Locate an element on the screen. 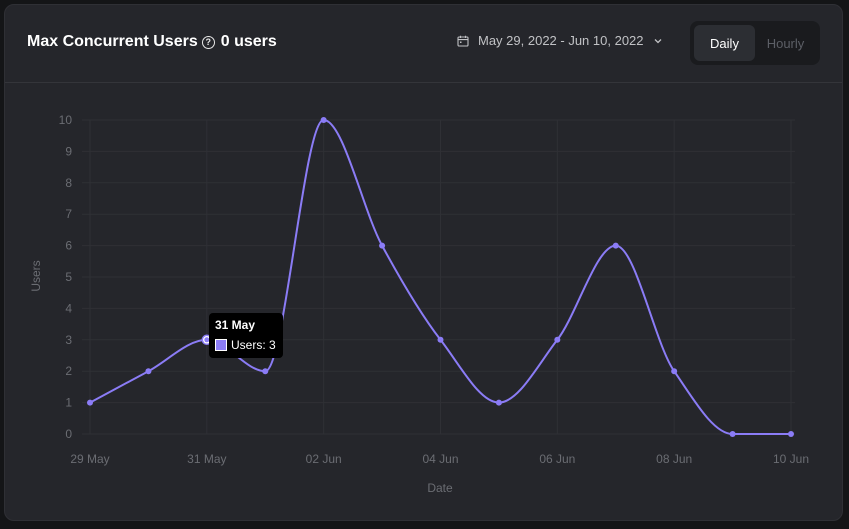 This screenshot has height=529, width=849. x-tick-label: 06 Jun is located at coordinates (557, 459).